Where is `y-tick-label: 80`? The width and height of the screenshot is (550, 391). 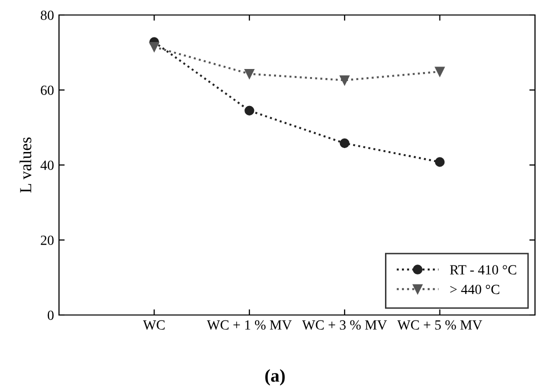
y-tick-label: 80 is located at coordinates (47, 15).